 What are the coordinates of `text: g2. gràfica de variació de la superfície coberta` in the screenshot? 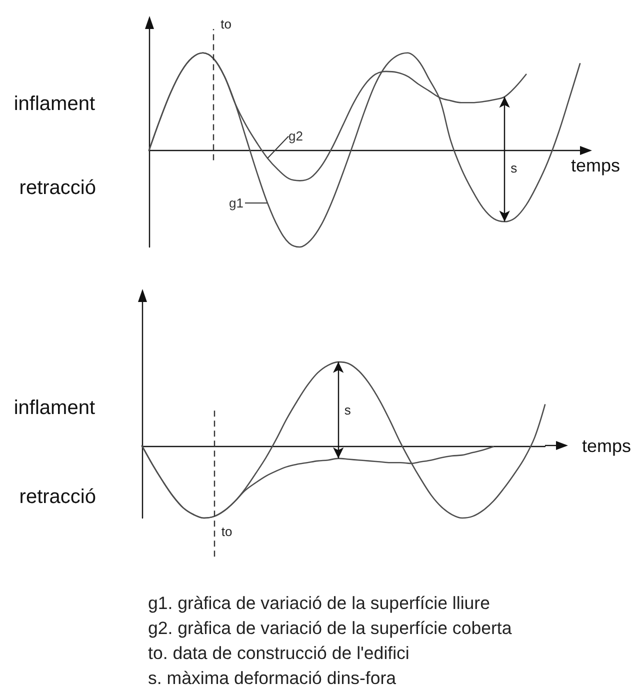 It's located at (330, 628).